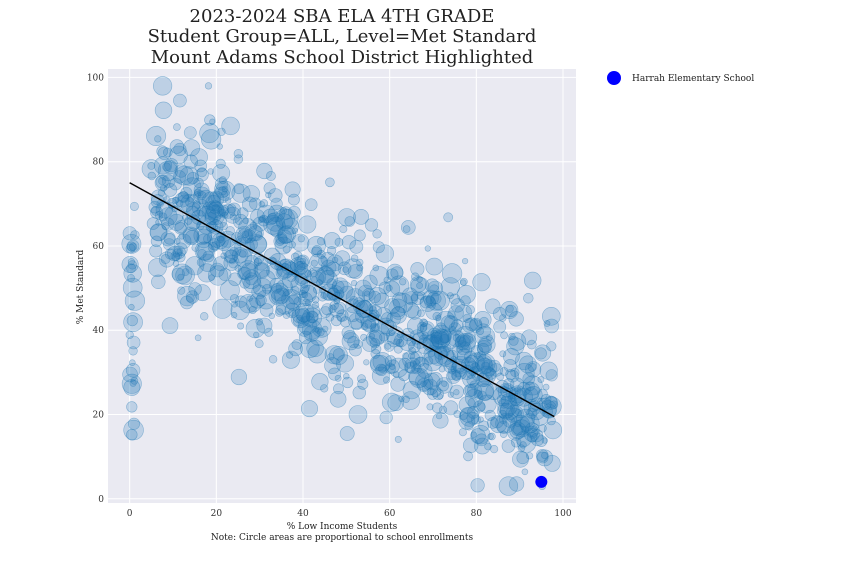  I want to click on title-line-1: 2023-2024 SBA ELA 4TH GRADE, so click(342, 16).